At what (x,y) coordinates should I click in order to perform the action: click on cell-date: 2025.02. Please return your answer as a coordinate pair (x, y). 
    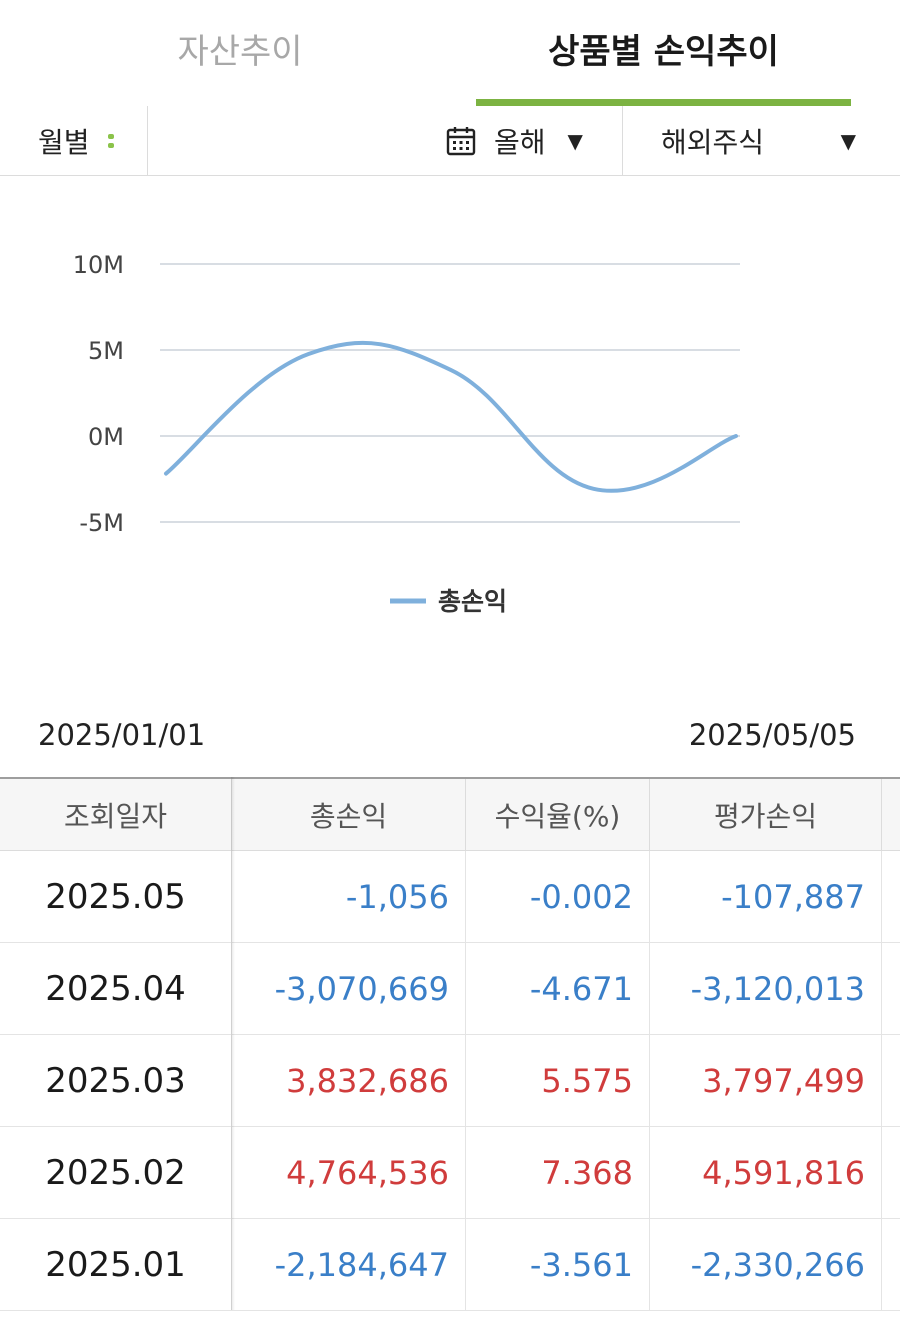
    Looking at the image, I should click on (116, 1172).